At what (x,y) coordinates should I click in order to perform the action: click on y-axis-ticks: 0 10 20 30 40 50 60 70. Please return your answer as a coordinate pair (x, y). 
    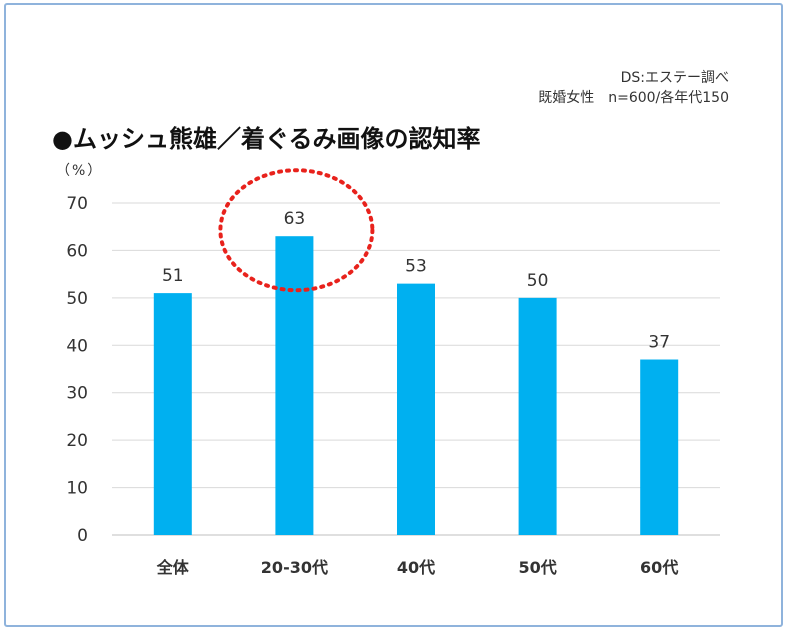
    Looking at the image, I should click on (77, 370).